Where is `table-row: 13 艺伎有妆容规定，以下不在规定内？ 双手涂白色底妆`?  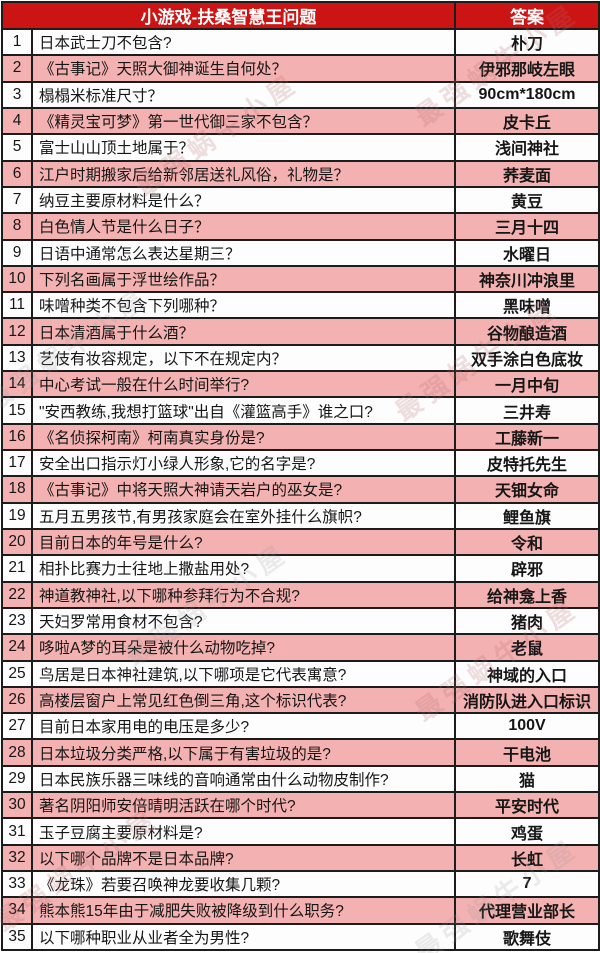
table-row: 13 艺伎有妆容规定，以下不在规定内？ 双手涂白色底妆 is located at coordinates (300, 358).